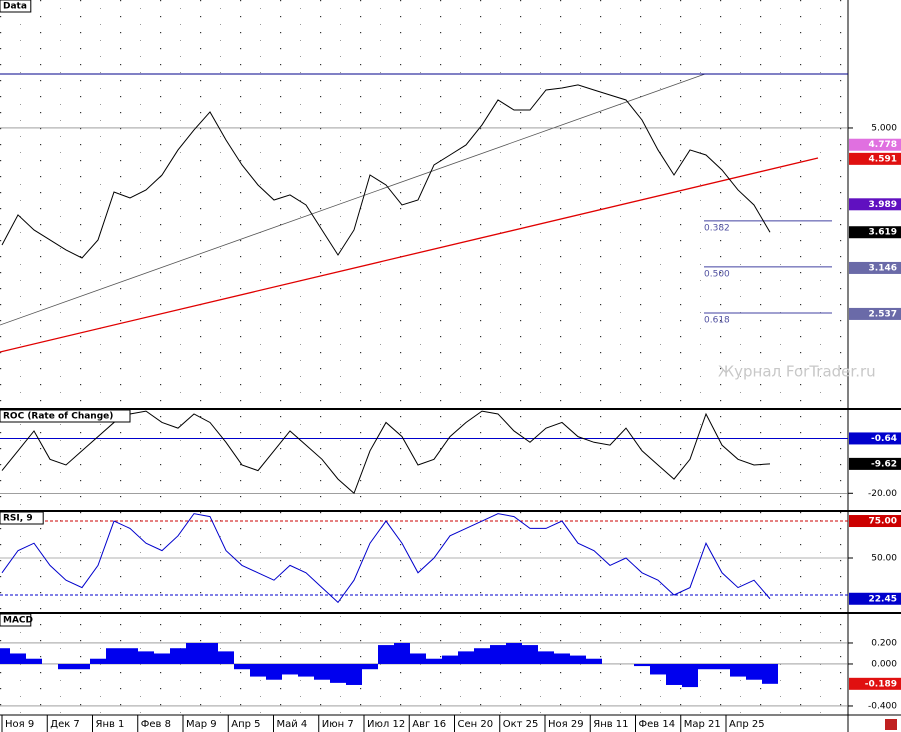 The width and height of the screenshot is (901, 732). What do you see at coordinates (386, 558) in the screenshot?
I see `price-line` at bounding box center [386, 558].